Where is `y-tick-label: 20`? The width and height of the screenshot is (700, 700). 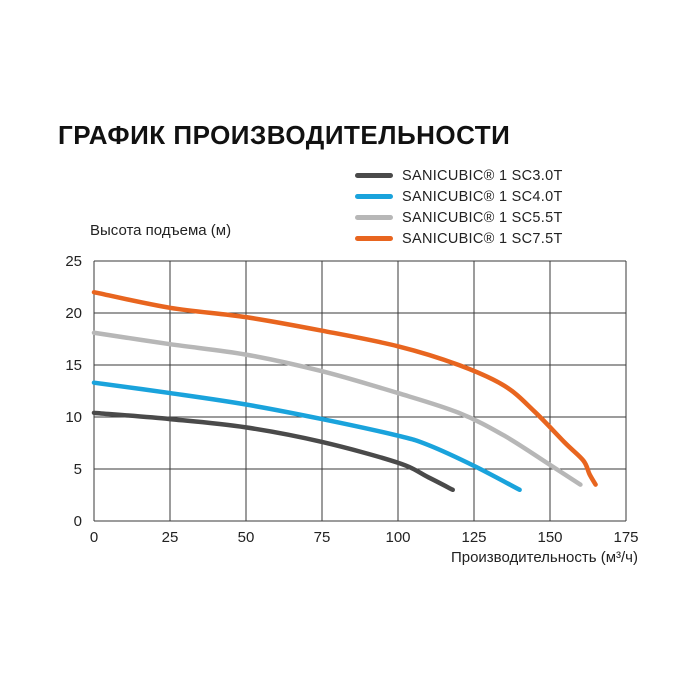 y-tick-label: 20 is located at coordinates (73, 313).